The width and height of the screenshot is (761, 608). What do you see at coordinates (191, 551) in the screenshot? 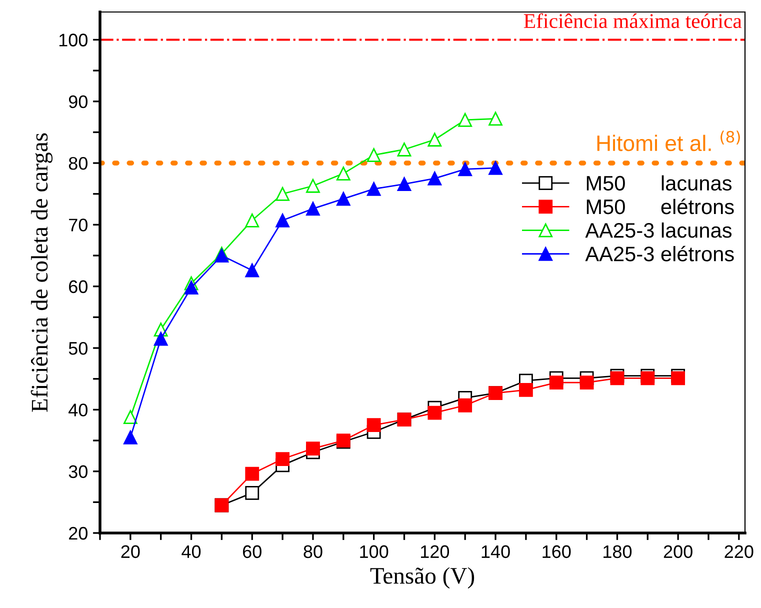
I see `x-tick-label: 40` at bounding box center [191, 551].